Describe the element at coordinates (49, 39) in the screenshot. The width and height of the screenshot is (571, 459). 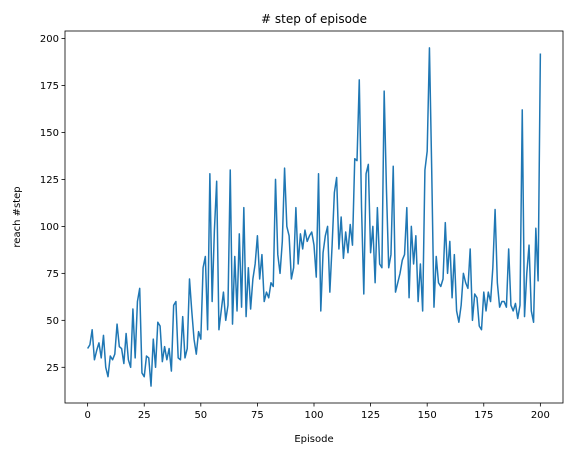
I see `y-tick-label: 200` at that location.